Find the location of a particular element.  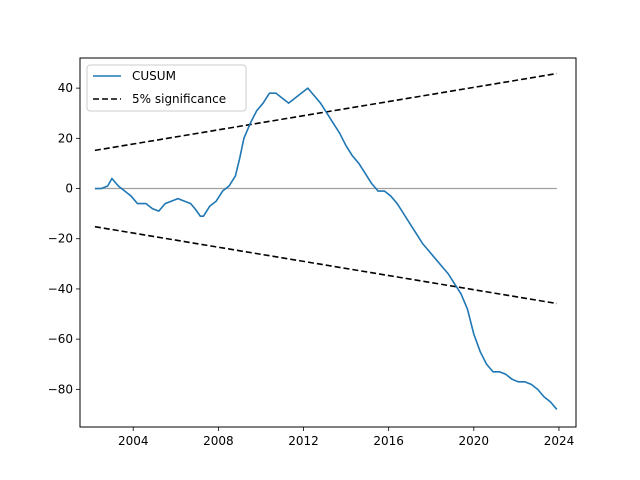

y-tick-label: −20 is located at coordinates (60, 239).